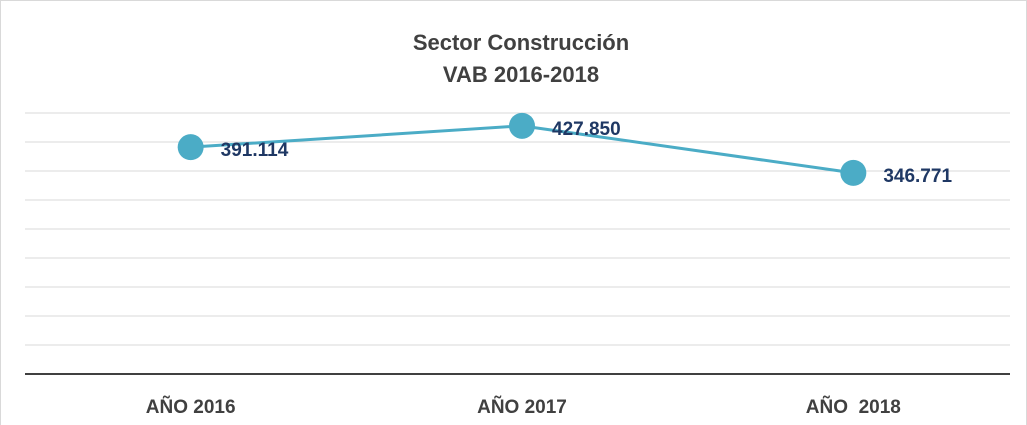  What do you see at coordinates (917, 176) in the screenshot?
I see `data-label: 346.771` at bounding box center [917, 176].